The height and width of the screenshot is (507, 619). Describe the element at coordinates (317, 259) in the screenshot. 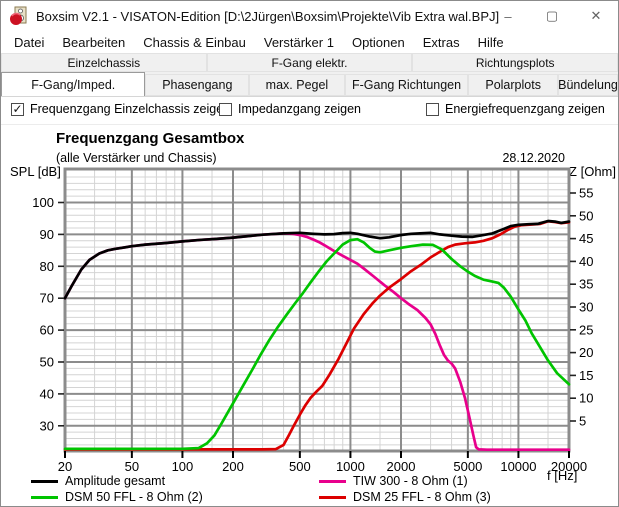

I see `curve-amplitude-gesamt` at that location.